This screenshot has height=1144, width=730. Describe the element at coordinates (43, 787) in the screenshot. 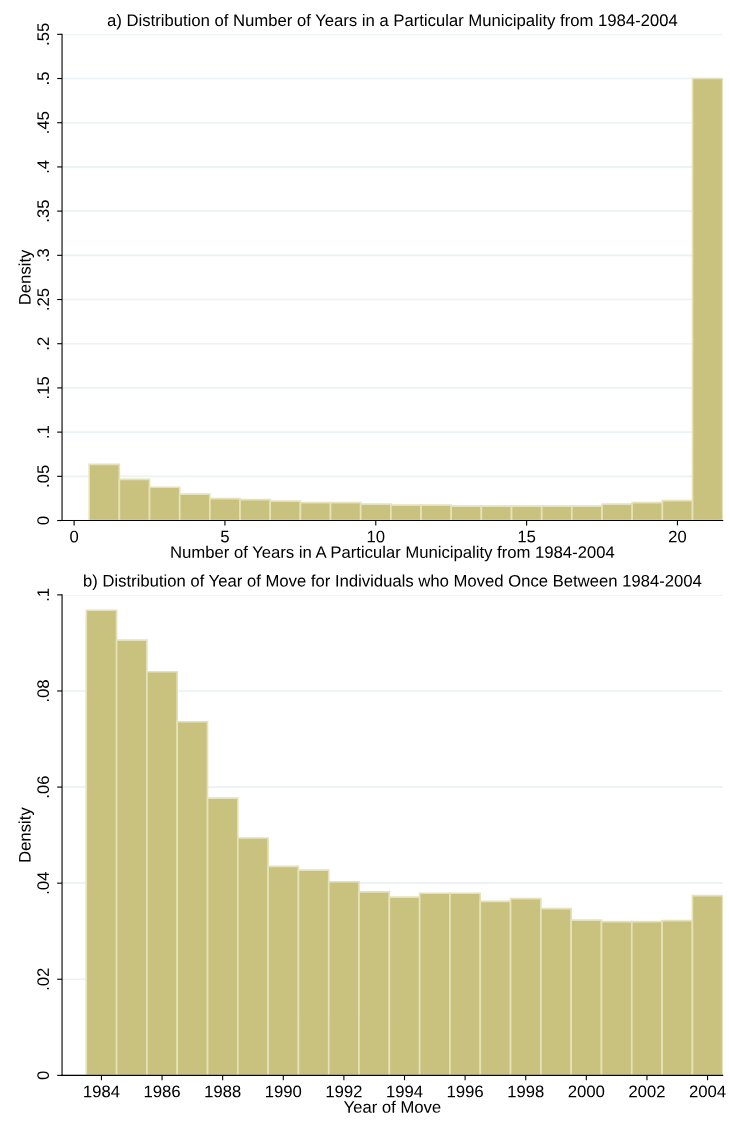

I see `y-tick-label: .06` at that location.